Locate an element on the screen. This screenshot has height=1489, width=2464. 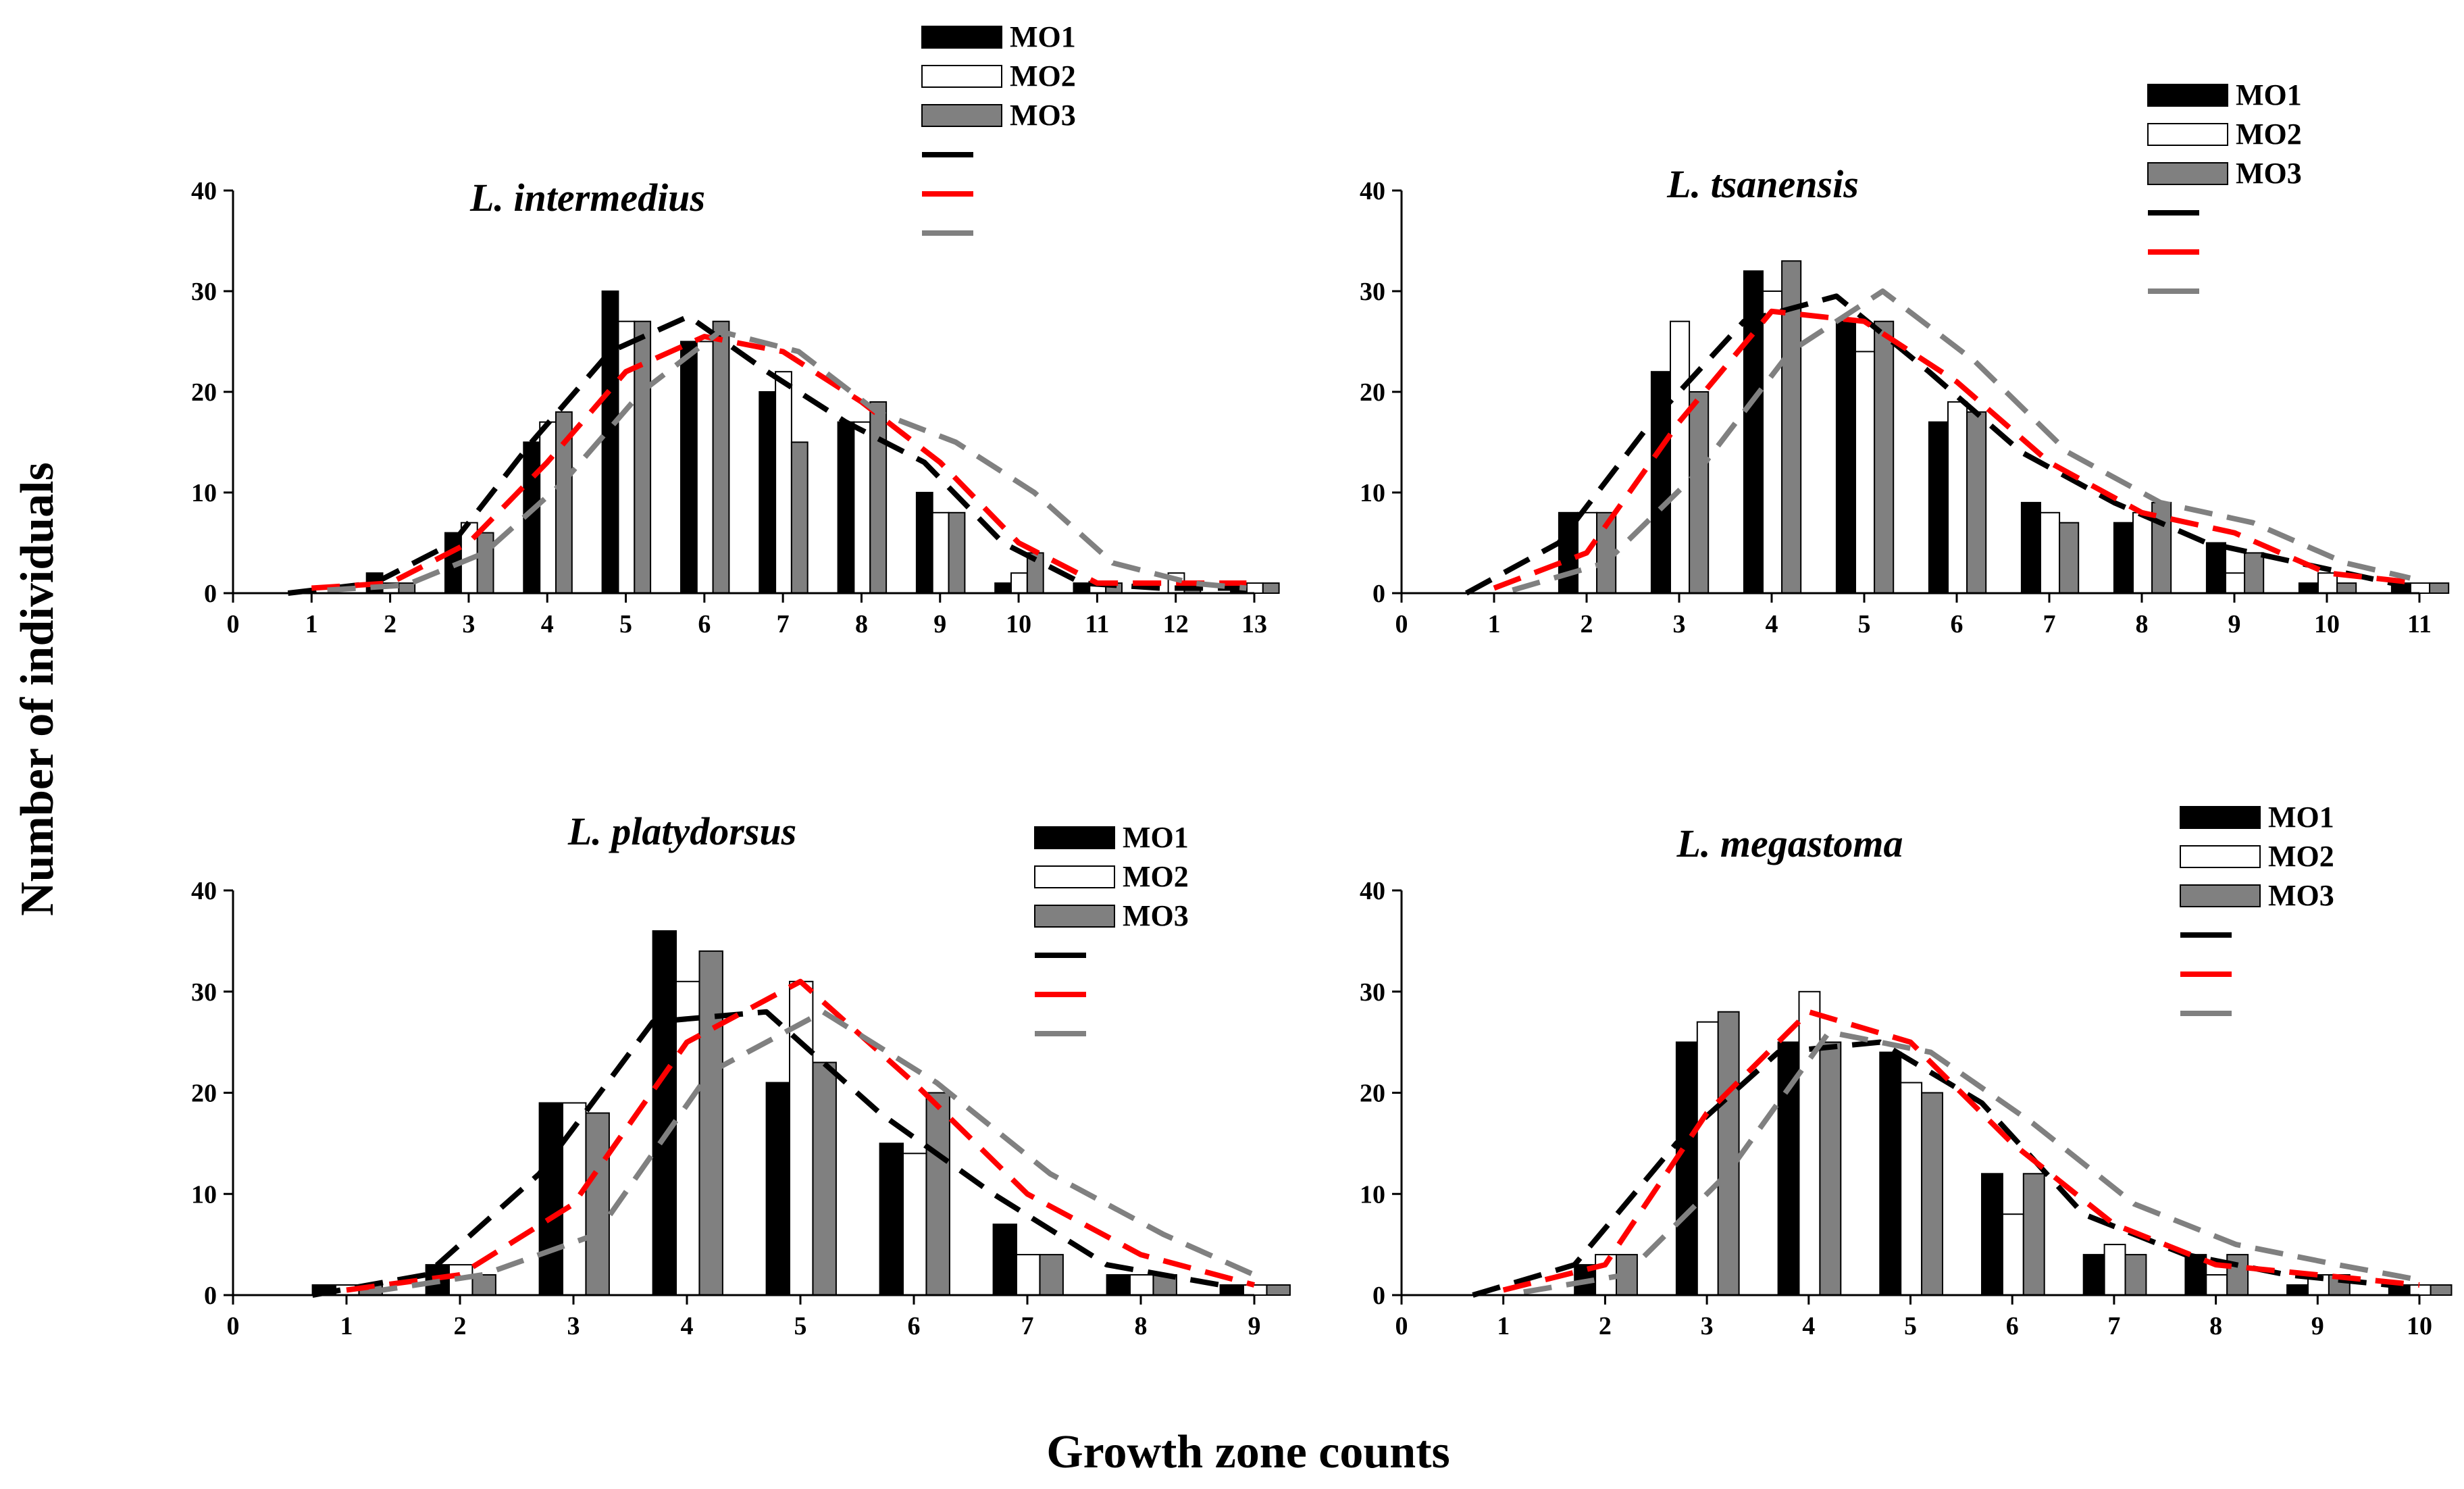
y-tick-label: 40 is located at coordinates (1372, 191).